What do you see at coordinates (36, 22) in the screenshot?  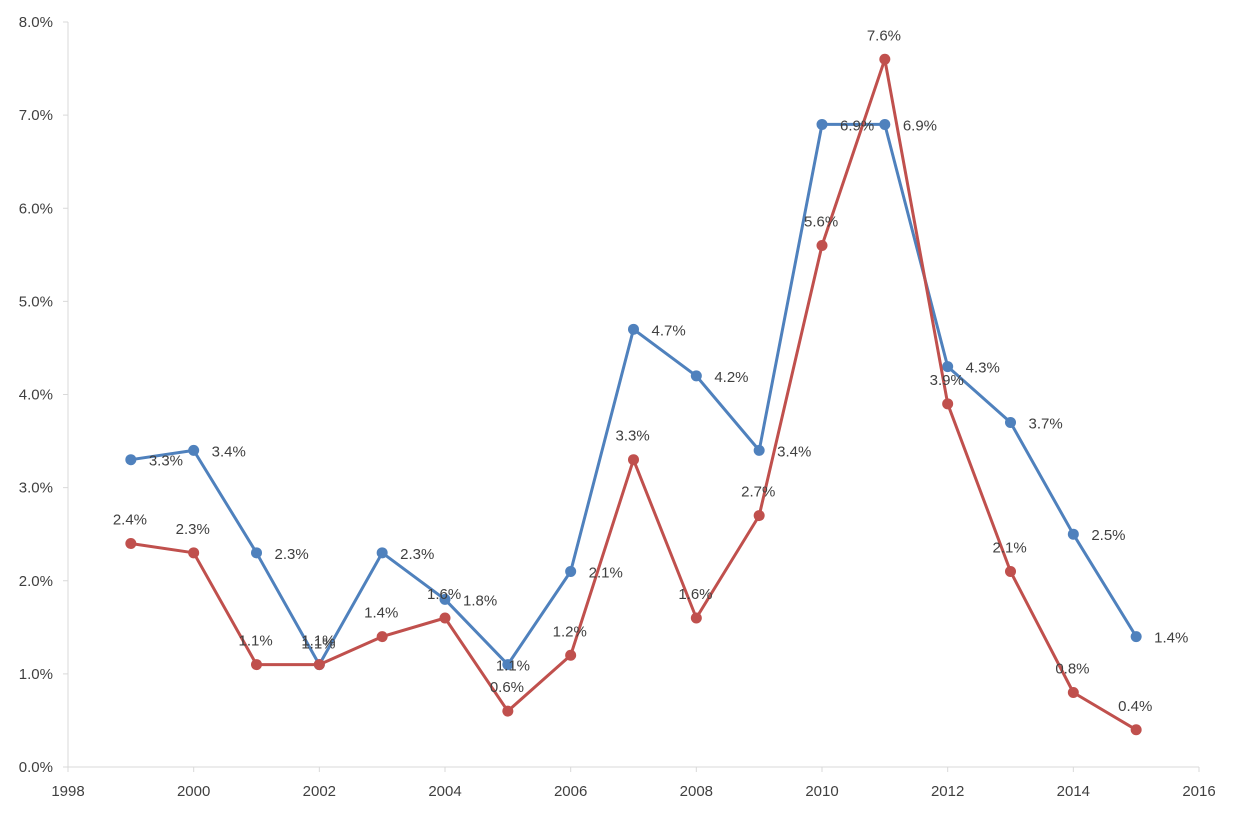 I see `y-tick-label: 8.0%` at bounding box center [36, 22].